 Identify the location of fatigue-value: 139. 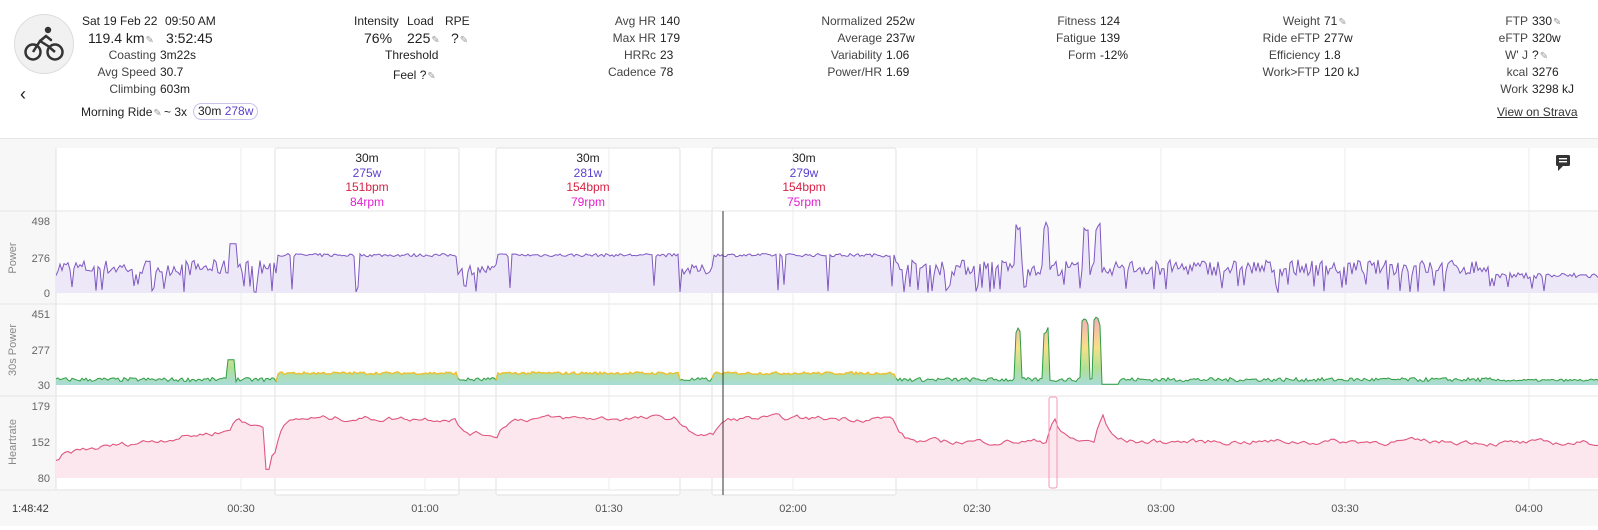
(1110, 38).